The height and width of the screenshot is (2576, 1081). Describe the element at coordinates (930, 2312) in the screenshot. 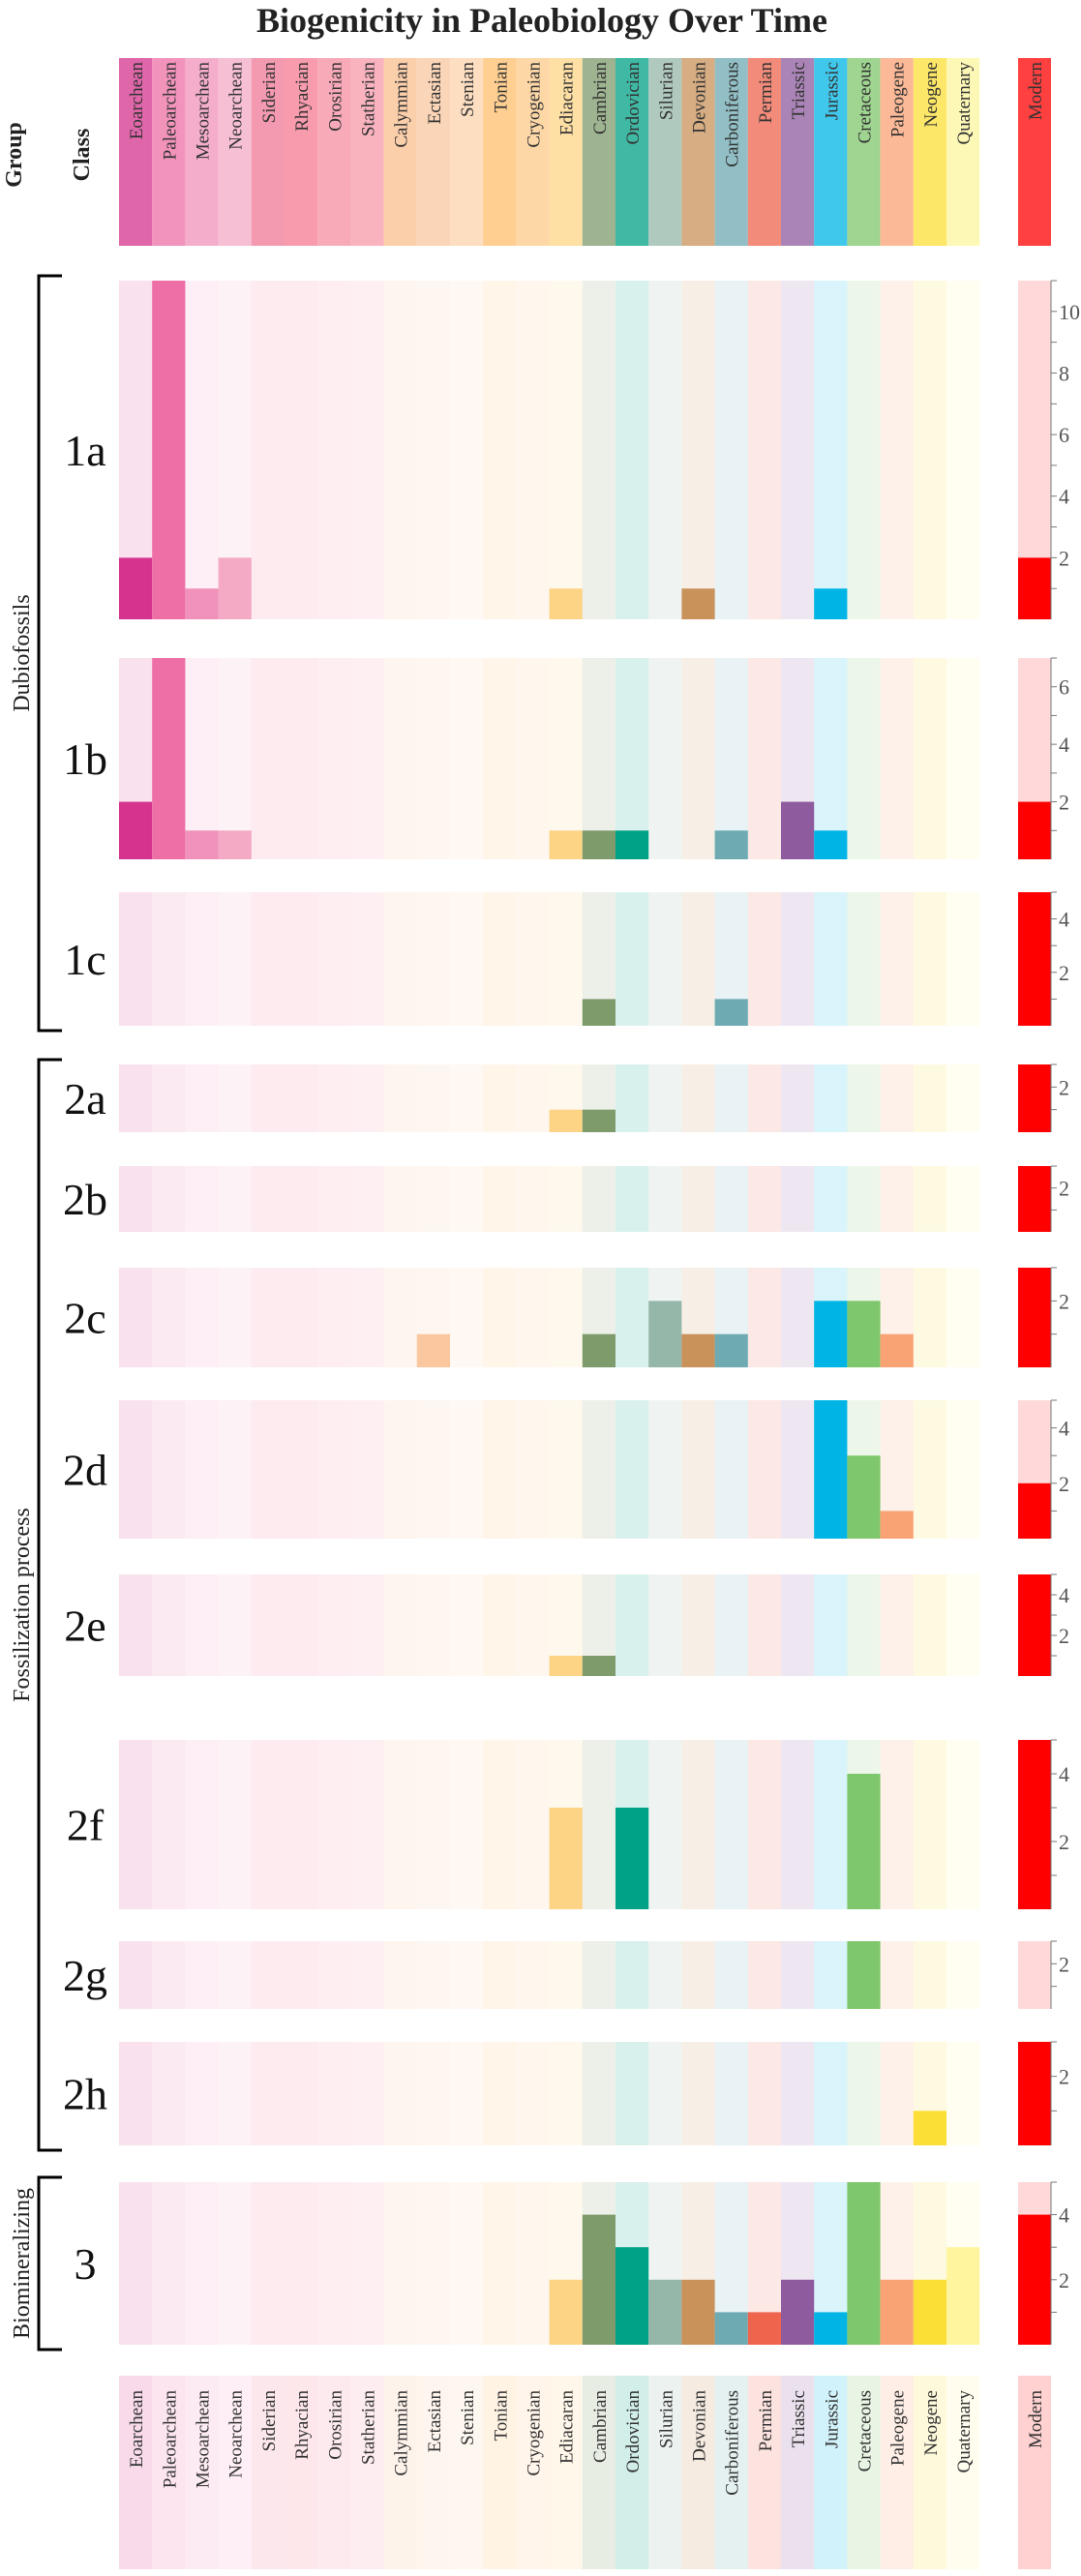

I see `bar-3-neogene` at that location.